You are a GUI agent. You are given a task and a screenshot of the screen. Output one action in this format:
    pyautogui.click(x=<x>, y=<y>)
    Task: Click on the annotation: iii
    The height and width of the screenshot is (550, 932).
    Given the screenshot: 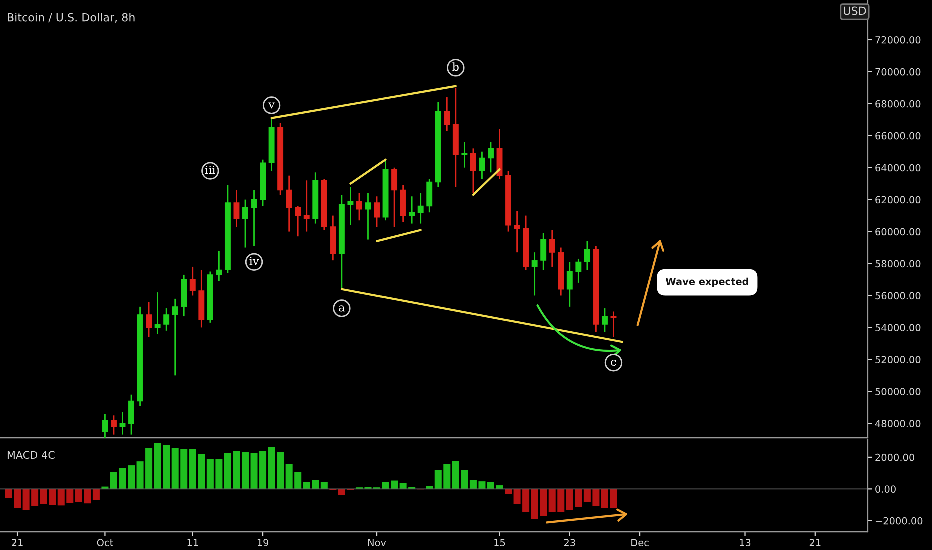 What is the action you would take?
    pyautogui.click(x=210, y=170)
    